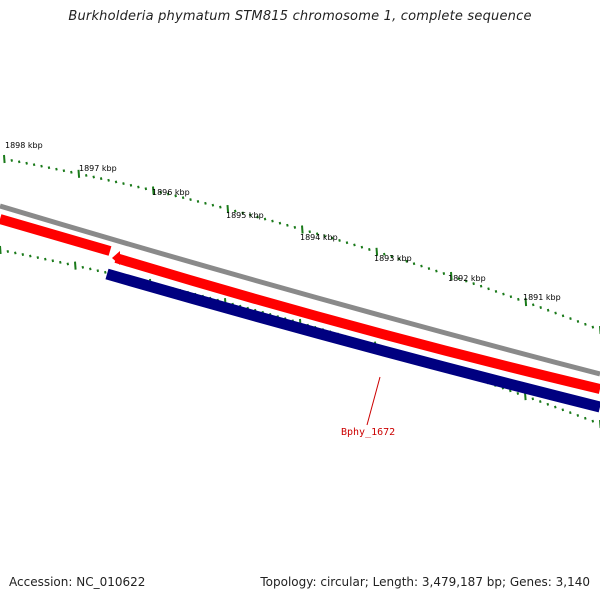 The height and width of the screenshot is (600, 600). Describe the element at coordinates (245, 215) in the screenshot. I see `kbp-label-1895: 1895 kbp` at that location.